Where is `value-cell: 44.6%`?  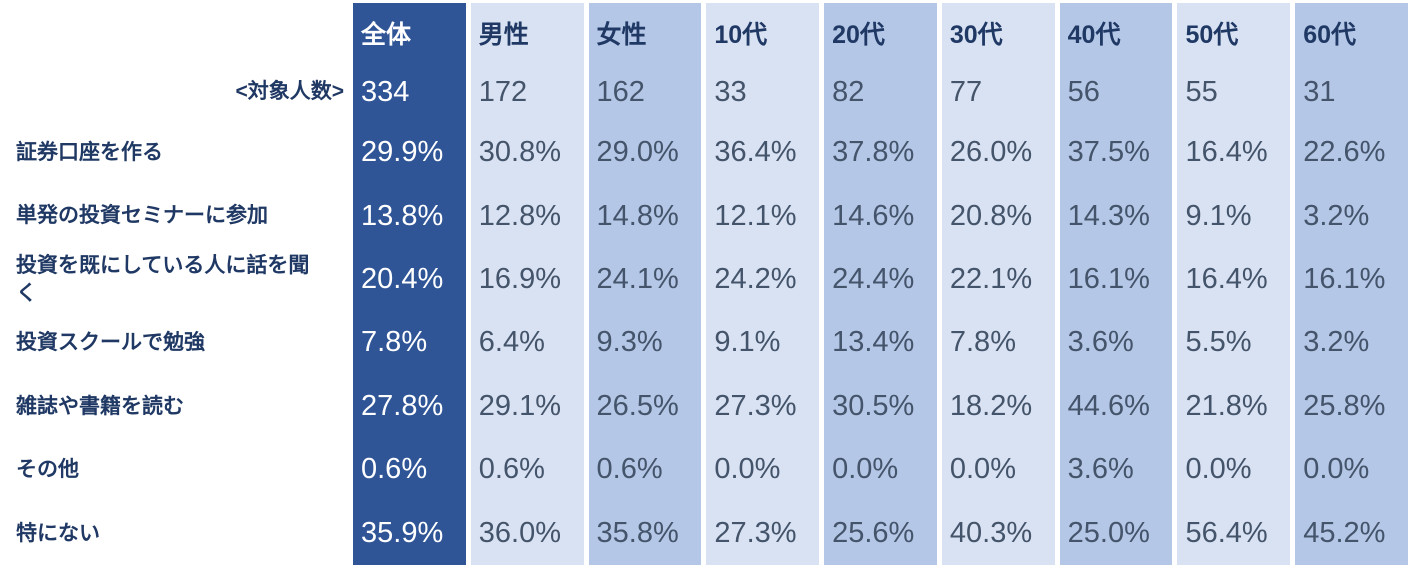 value-cell: 44.6% is located at coordinates (1116, 406).